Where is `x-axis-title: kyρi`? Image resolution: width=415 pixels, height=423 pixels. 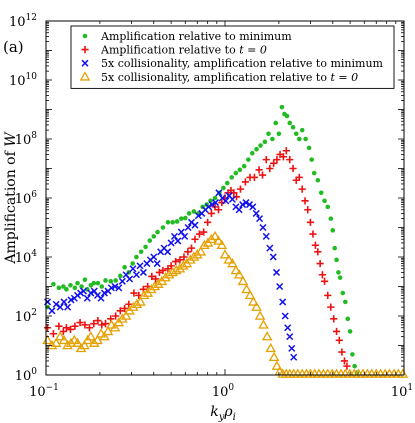 x-axis-title: kyρi is located at coordinates (223, 413).